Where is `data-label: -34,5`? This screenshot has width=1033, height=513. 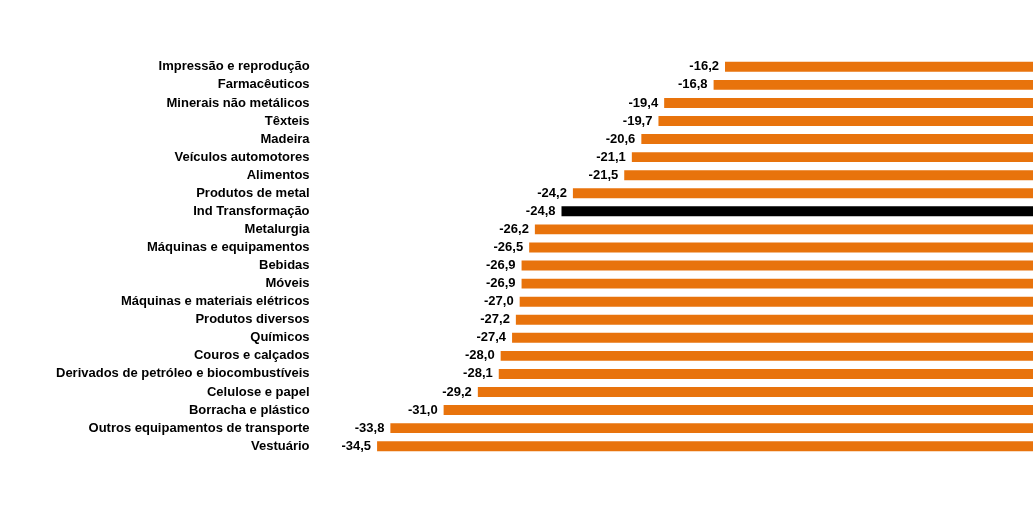
data-label: -34,5 is located at coordinates (356, 445).